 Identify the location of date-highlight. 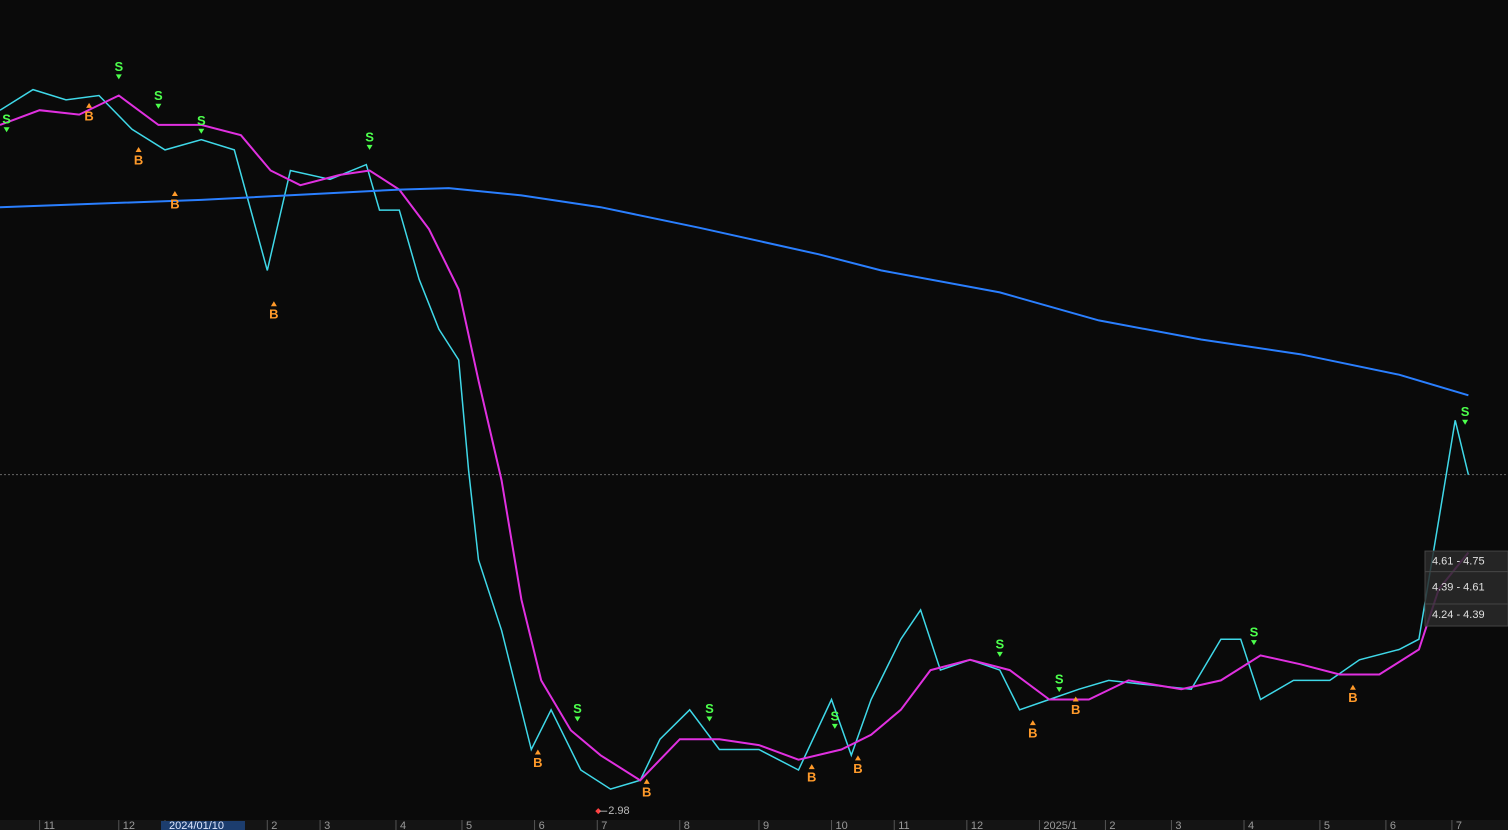
(202, 825).